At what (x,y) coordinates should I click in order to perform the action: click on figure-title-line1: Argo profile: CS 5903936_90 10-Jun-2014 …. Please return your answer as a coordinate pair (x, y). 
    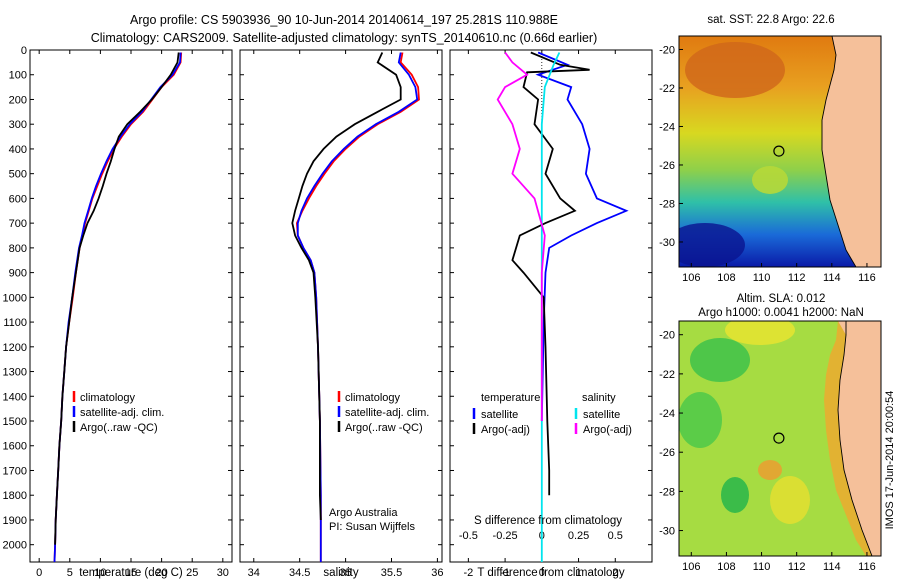
    Looking at the image, I should click on (344, 20).